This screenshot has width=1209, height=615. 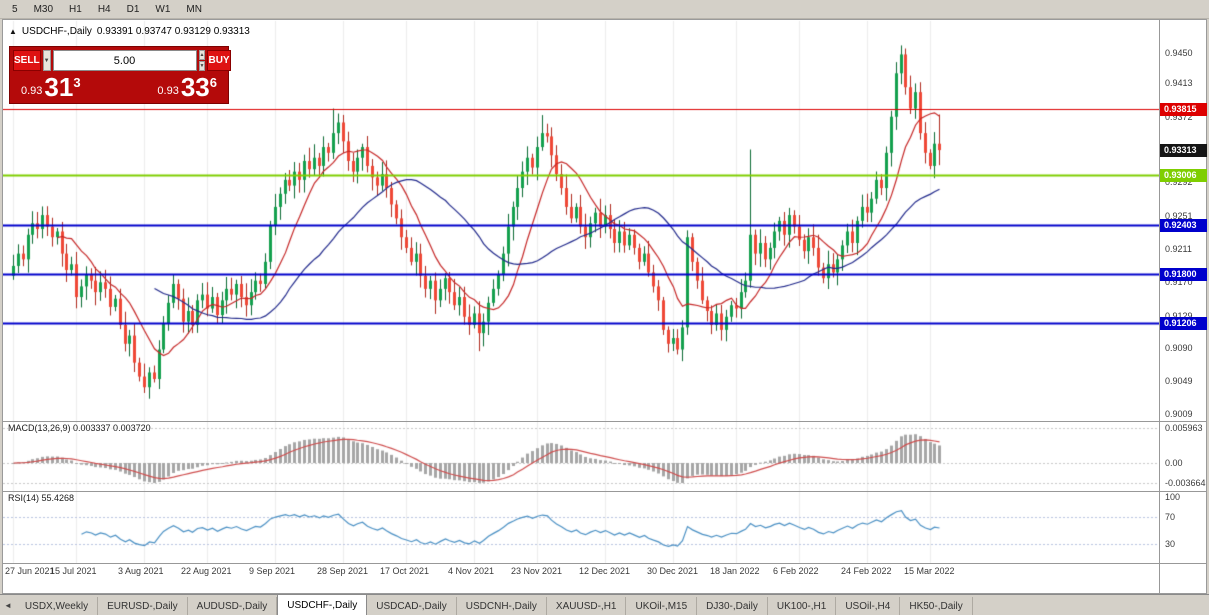 I want to click on date-label: 23 Nov 2021, so click(x=537, y=571).